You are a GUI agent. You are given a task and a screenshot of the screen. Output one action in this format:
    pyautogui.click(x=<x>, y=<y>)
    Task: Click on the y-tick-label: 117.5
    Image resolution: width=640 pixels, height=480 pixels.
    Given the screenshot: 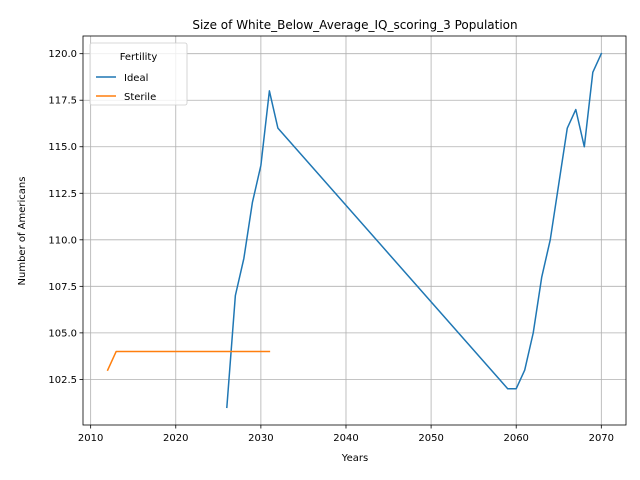 What is the action you would take?
    pyautogui.click(x=62, y=101)
    